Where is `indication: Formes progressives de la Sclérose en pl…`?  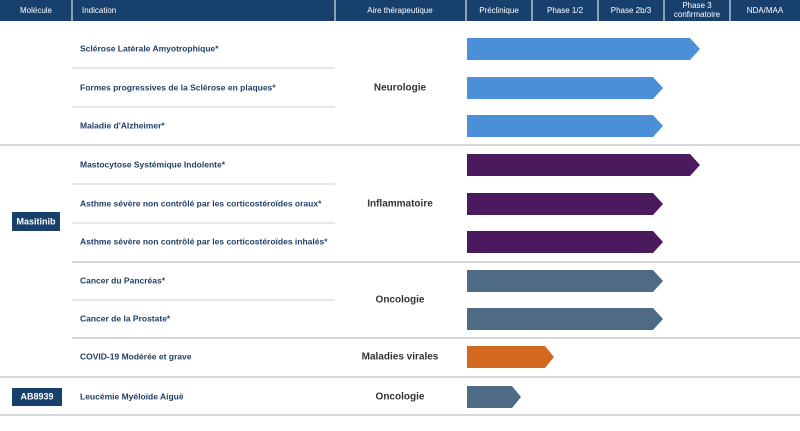 indication: Formes progressives de la Sclérose en pl… is located at coordinates (178, 87).